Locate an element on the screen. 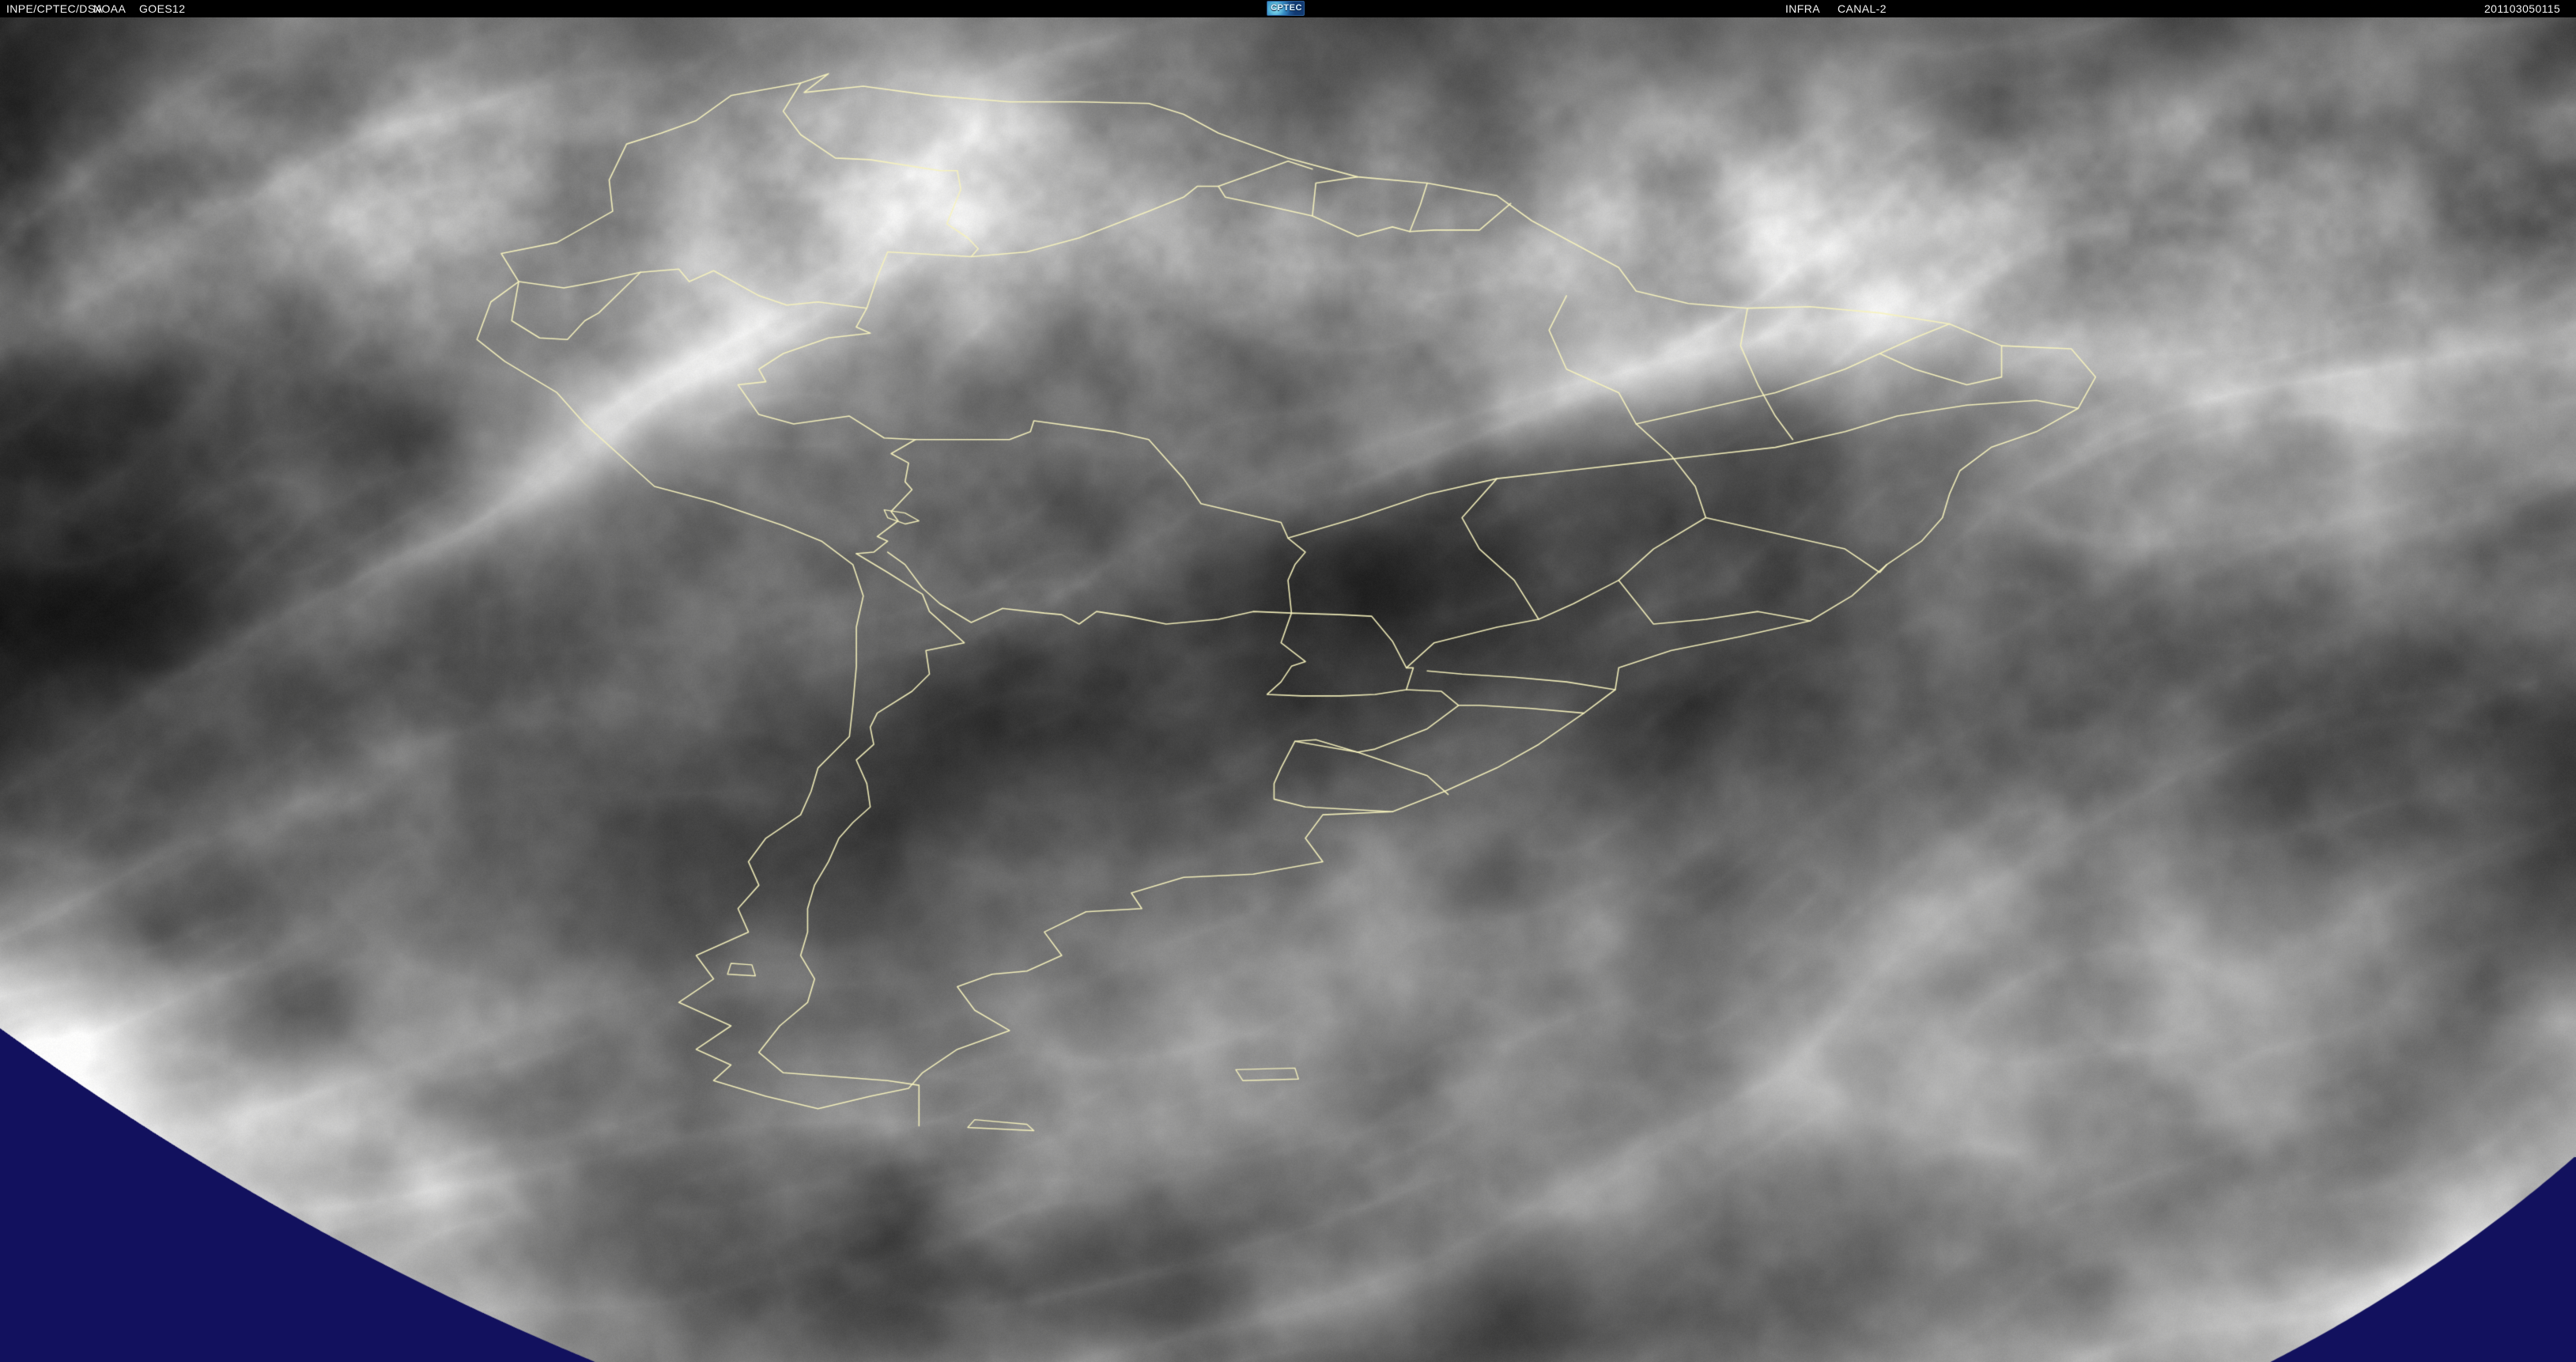 The image size is (2576, 1362). channel-label: CANAL-2 is located at coordinates (1862, 8).